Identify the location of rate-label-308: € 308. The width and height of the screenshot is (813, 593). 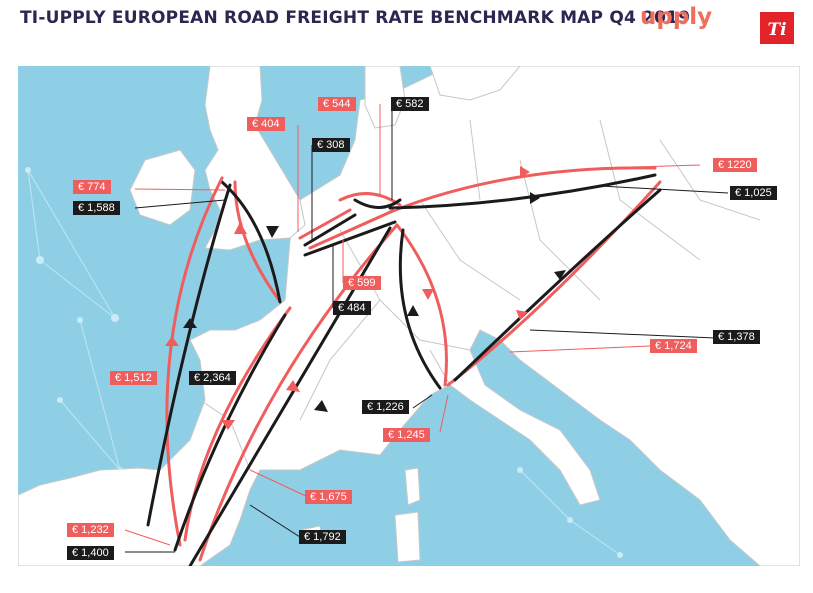
(331, 145).